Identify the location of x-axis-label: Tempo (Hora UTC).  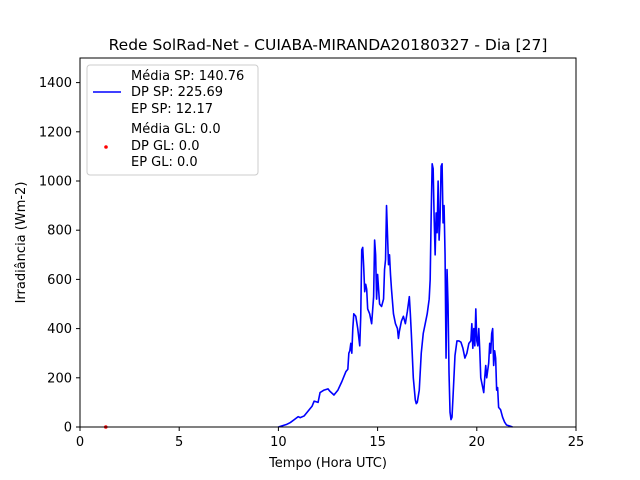
(327, 463).